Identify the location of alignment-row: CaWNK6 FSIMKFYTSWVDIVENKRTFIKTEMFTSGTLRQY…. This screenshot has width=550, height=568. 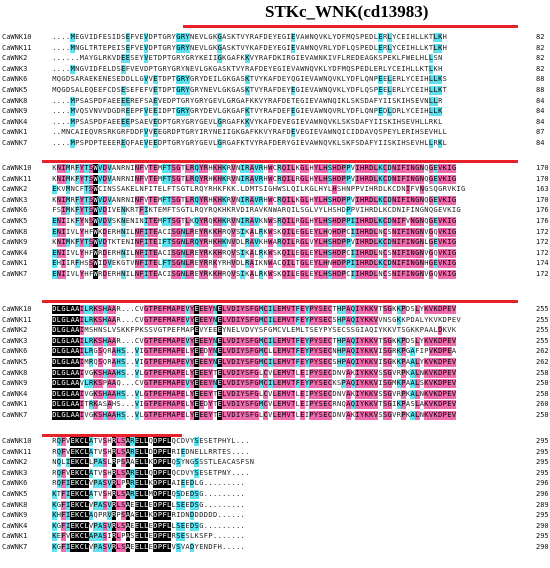
(275, 211).